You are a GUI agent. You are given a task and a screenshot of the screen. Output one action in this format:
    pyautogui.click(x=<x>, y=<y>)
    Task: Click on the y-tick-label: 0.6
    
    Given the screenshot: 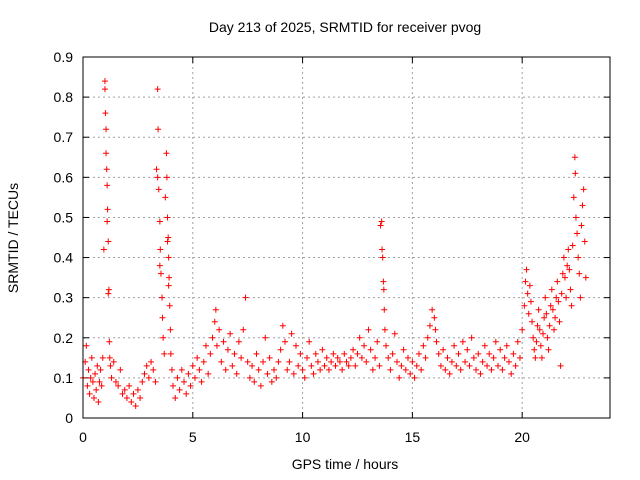 What is the action you would take?
    pyautogui.click(x=64, y=177)
    